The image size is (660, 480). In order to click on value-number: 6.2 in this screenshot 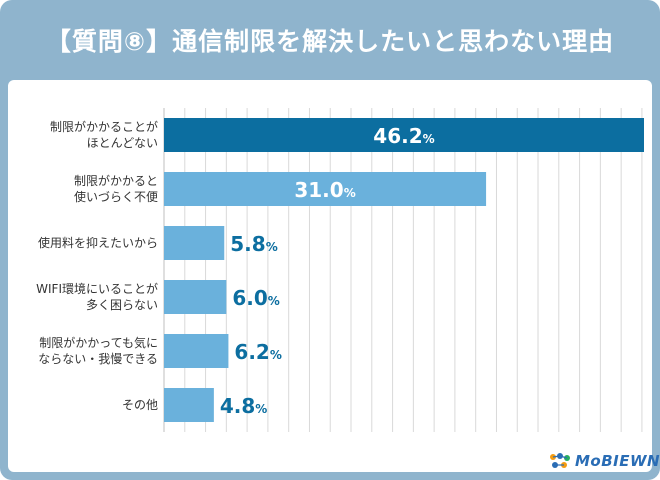, I will do `click(251, 352)`.